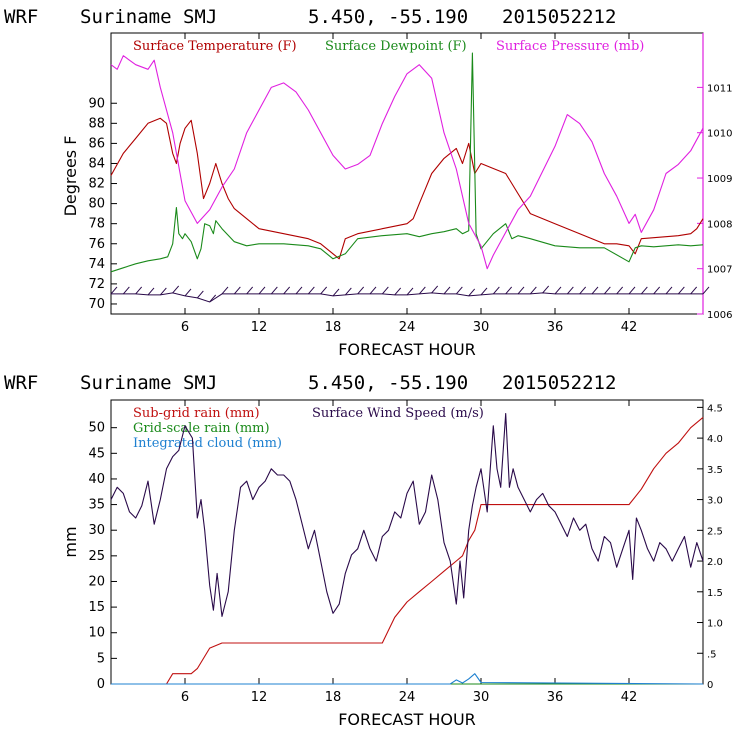 The width and height of the screenshot is (740, 740). I want to click on y-tick-label: 25, so click(96, 556).